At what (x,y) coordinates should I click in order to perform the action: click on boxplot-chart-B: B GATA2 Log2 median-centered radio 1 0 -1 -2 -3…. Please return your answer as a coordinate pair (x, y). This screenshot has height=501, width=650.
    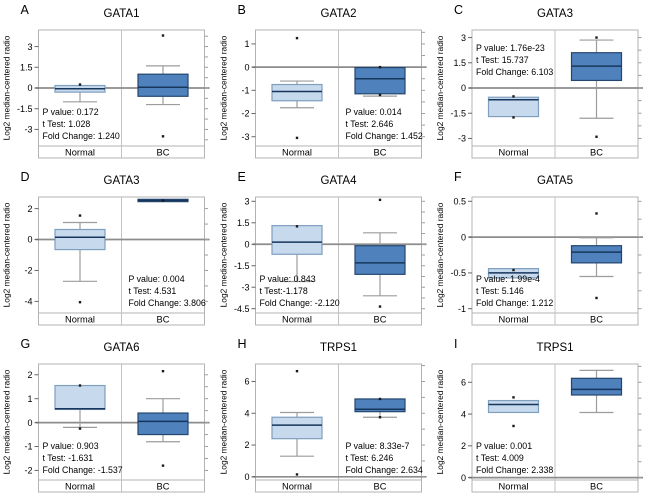
    Looking at the image, I should click on (323, 81).